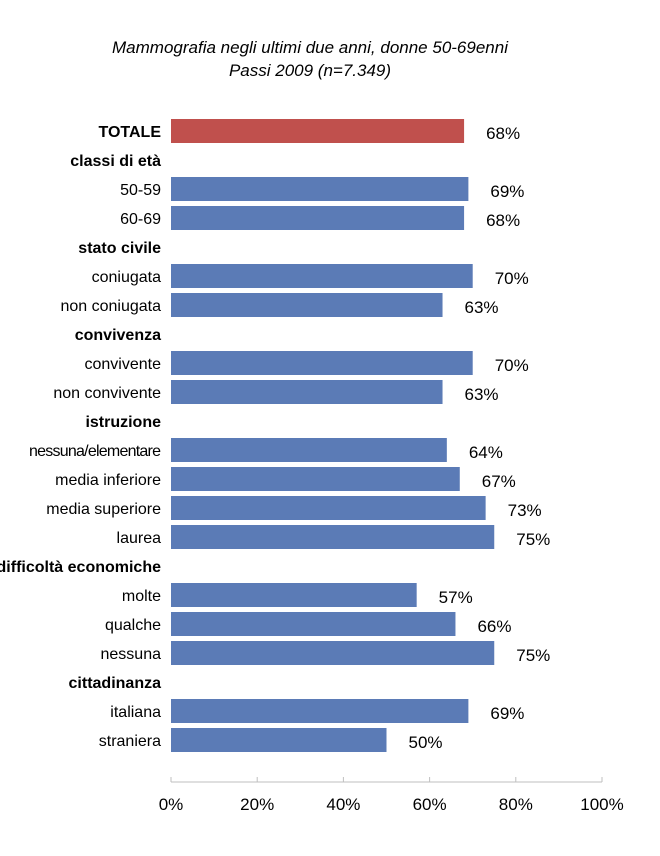 This screenshot has height=856, width=660. What do you see at coordinates (133, 625) in the screenshot?
I see `category-label: qualche` at bounding box center [133, 625].